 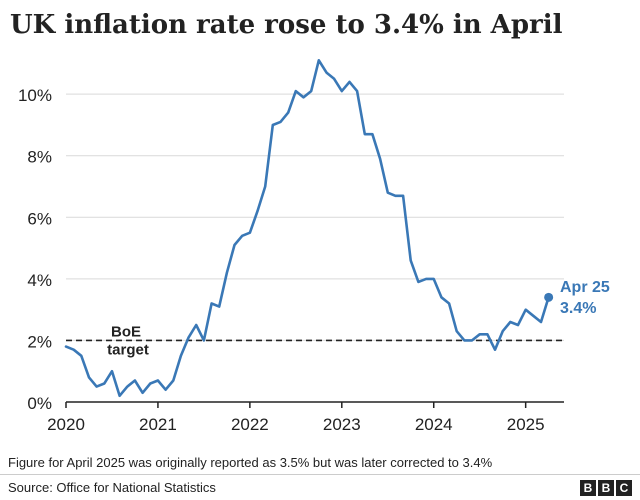 What do you see at coordinates (342, 424) in the screenshot?
I see `x-tick-label: 2023` at bounding box center [342, 424].